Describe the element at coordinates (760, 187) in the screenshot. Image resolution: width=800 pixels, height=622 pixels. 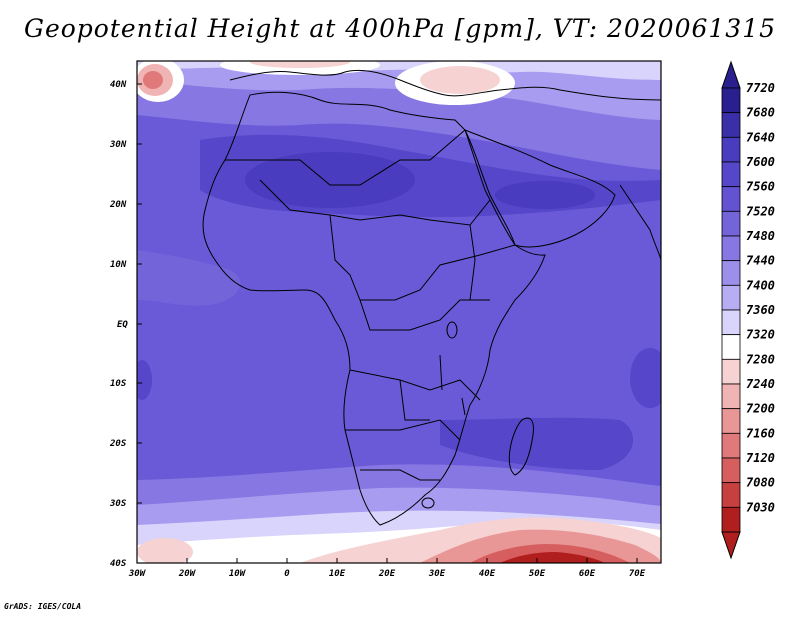
I see `colorbar-label: 7560` at that location.